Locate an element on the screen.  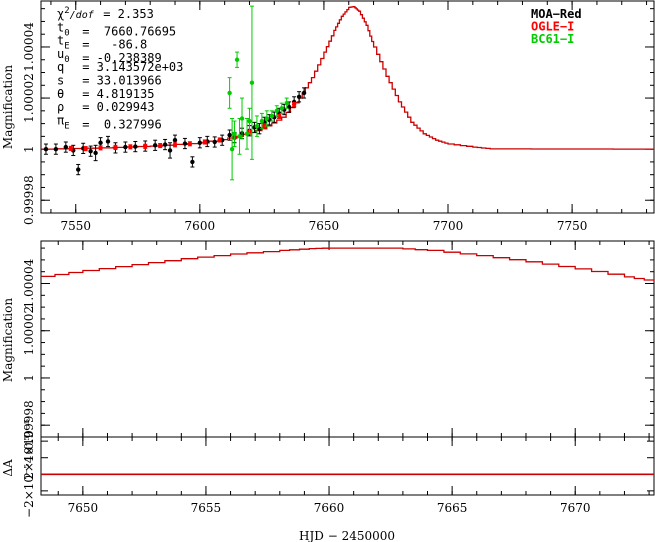
top-y-tick-label: 1.00004 is located at coordinates (29, 47).